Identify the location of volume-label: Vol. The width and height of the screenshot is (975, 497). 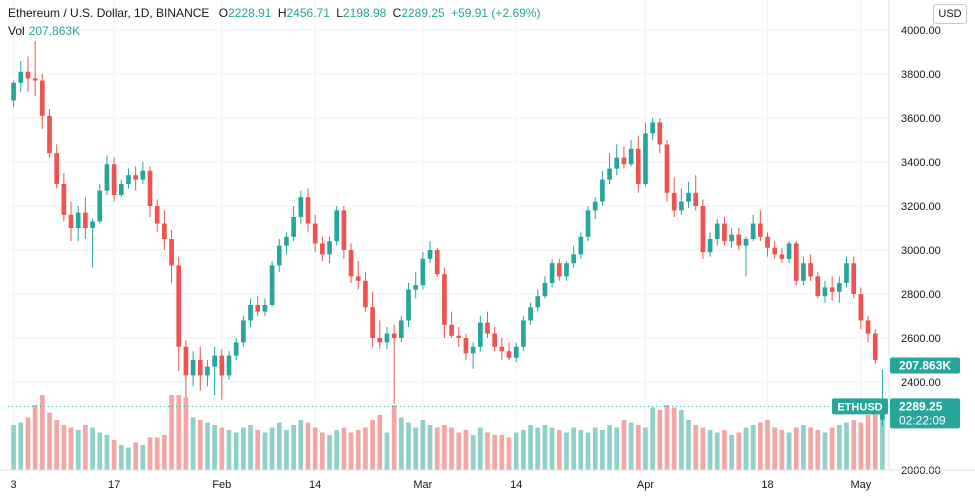
(16, 31).